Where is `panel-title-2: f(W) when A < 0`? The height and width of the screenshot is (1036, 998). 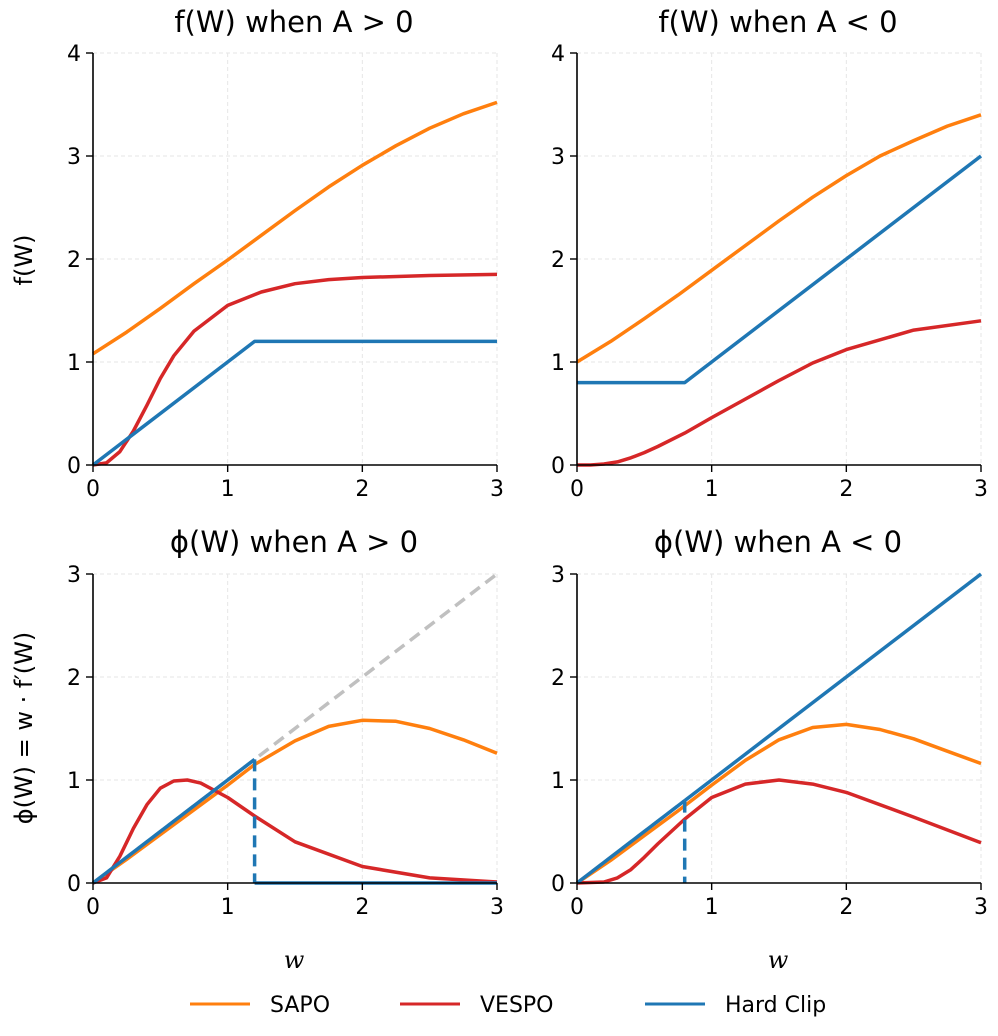 panel-title-2: f(W) when A < 0 is located at coordinates (777, 22).